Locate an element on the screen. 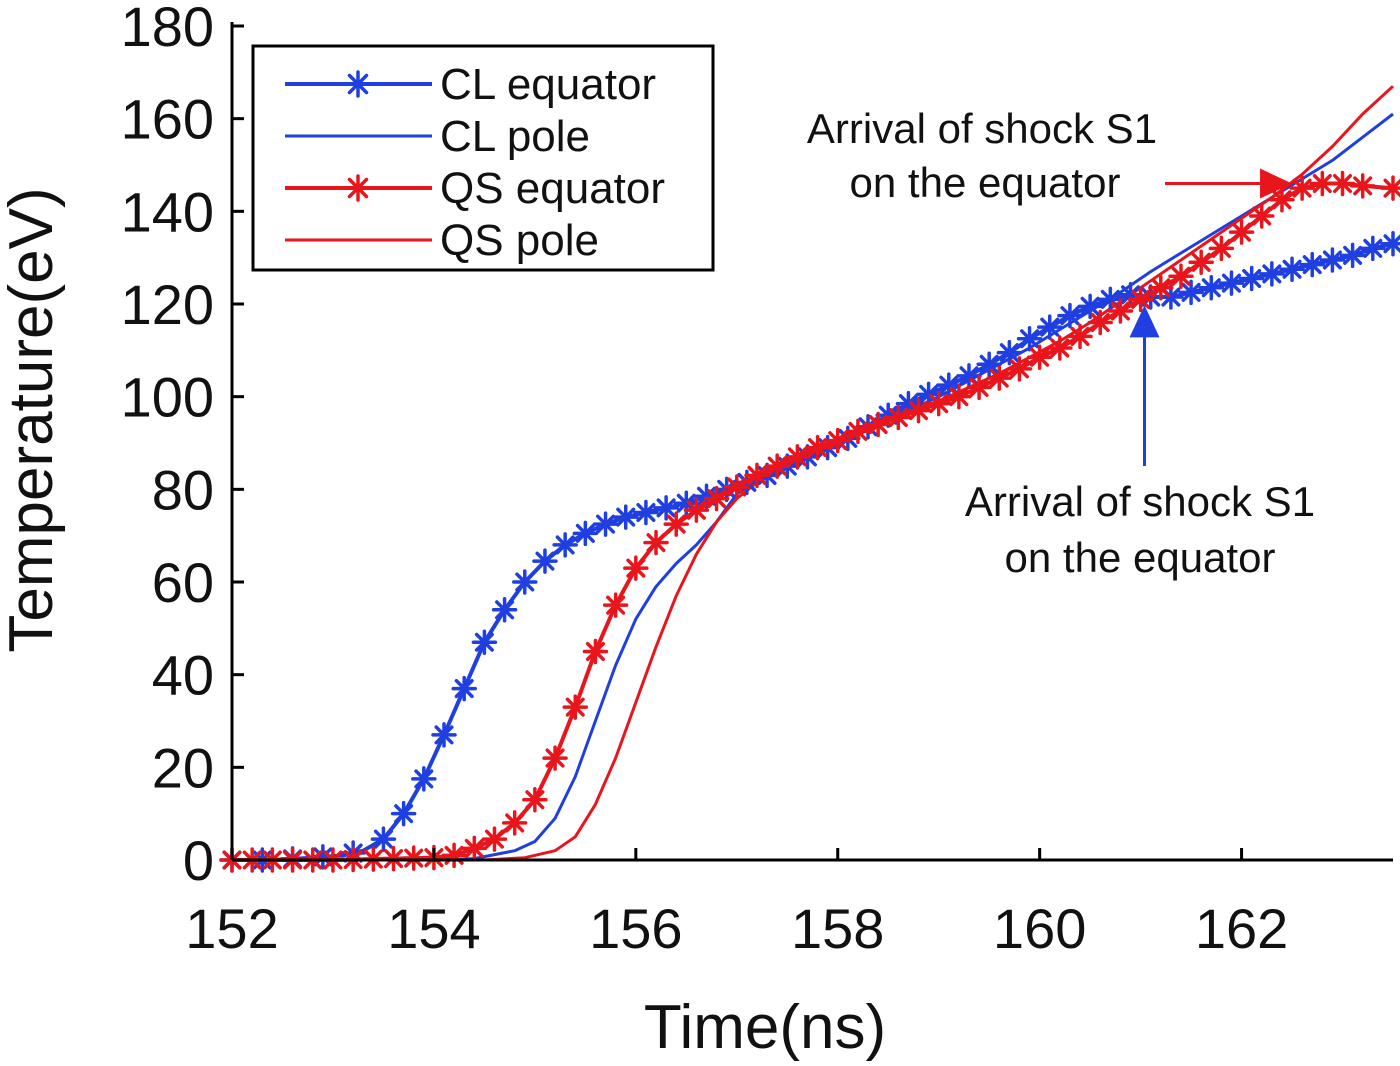  x-tick-label: 154 is located at coordinates (433, 928).